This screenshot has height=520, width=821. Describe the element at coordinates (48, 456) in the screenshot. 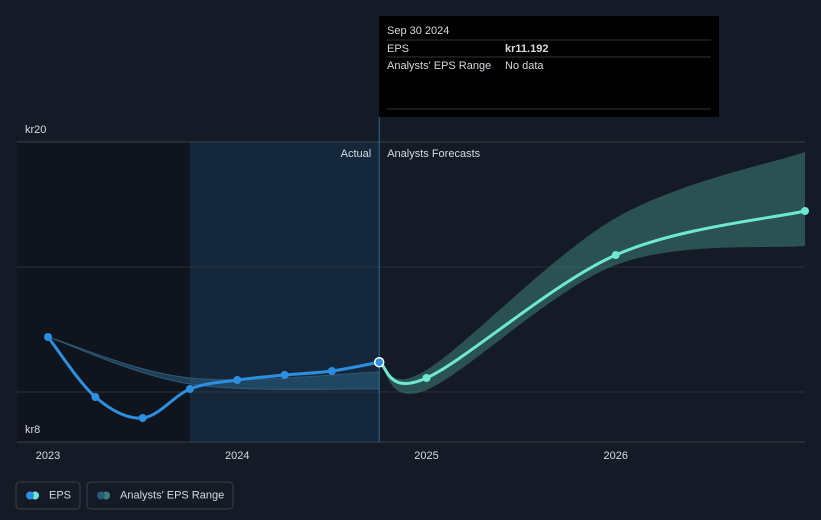

I see `x-tick-label: 2023` at that location.